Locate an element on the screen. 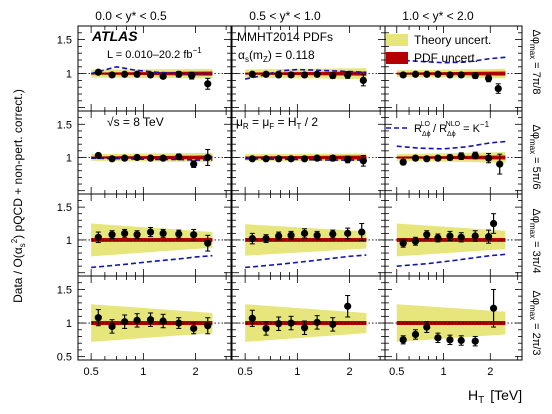 This screenshot has width=552, height=414. panel-r3c2-plot is located at coordinates (453, 317).